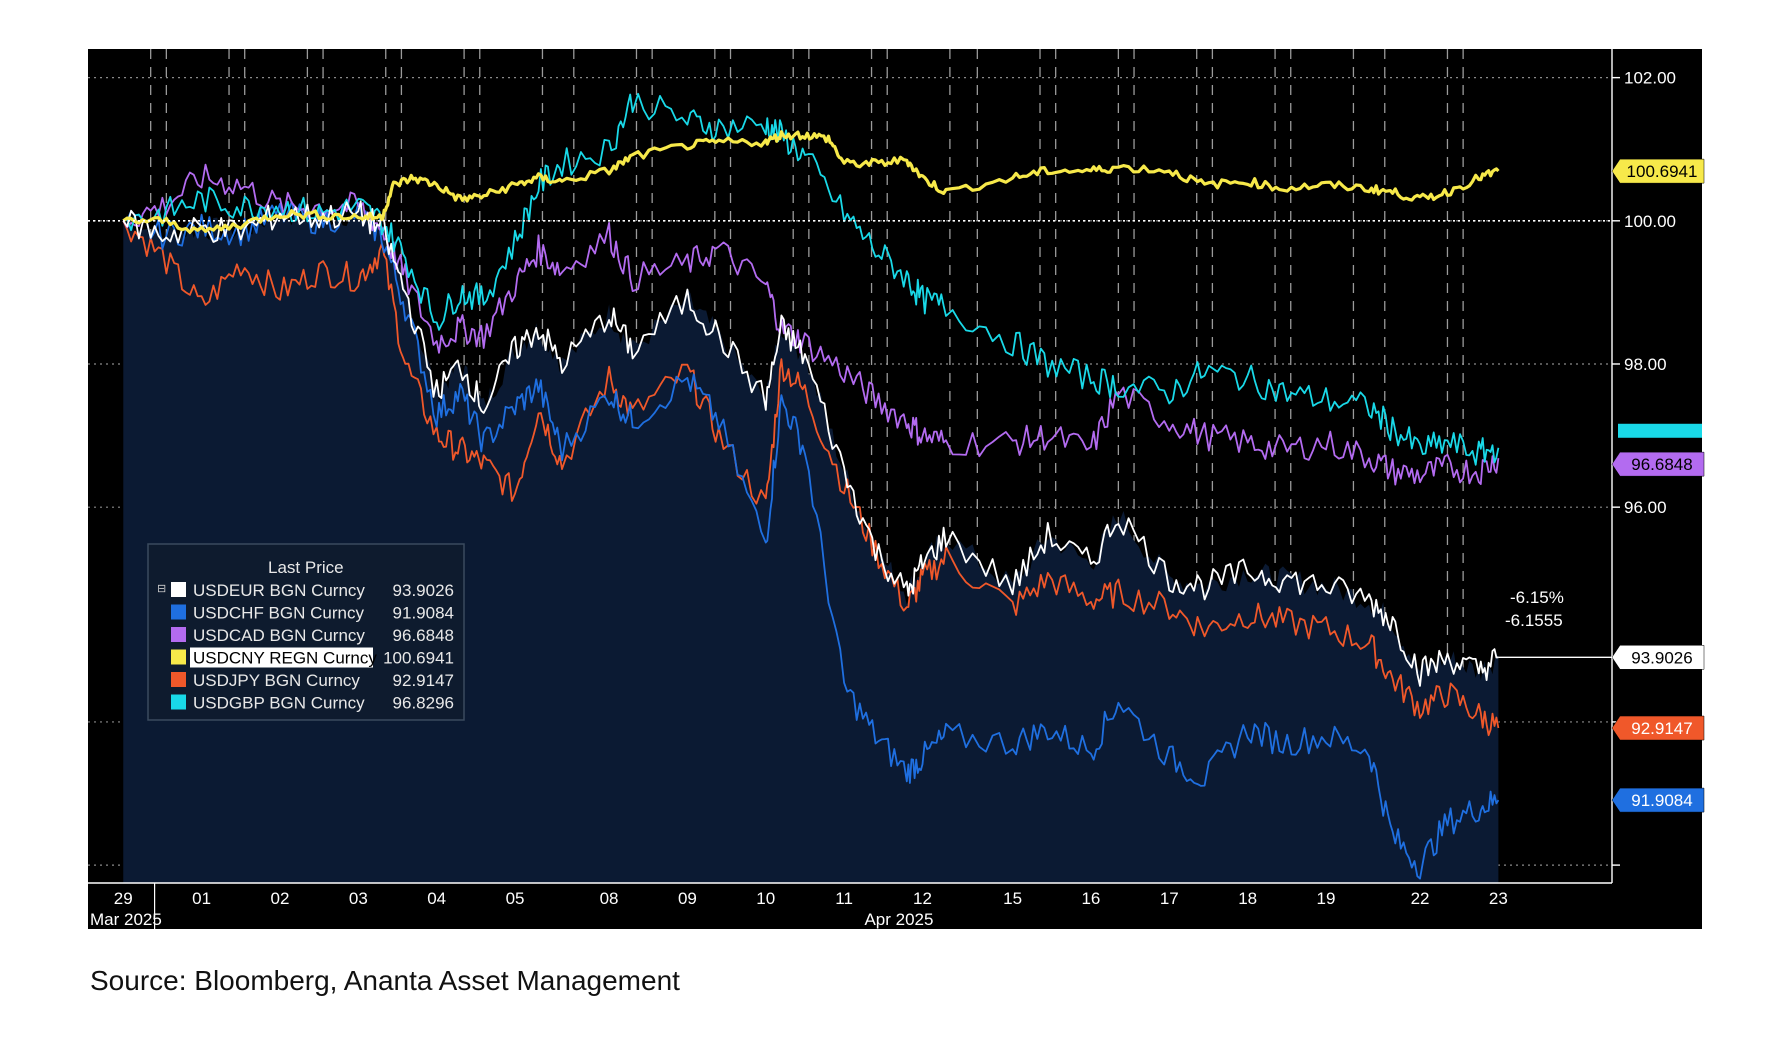  What do you see at coordinates (423, 635) in the screenshot?
I see `legend-entry-value: 96.6848` at bounding box center [423, 635].